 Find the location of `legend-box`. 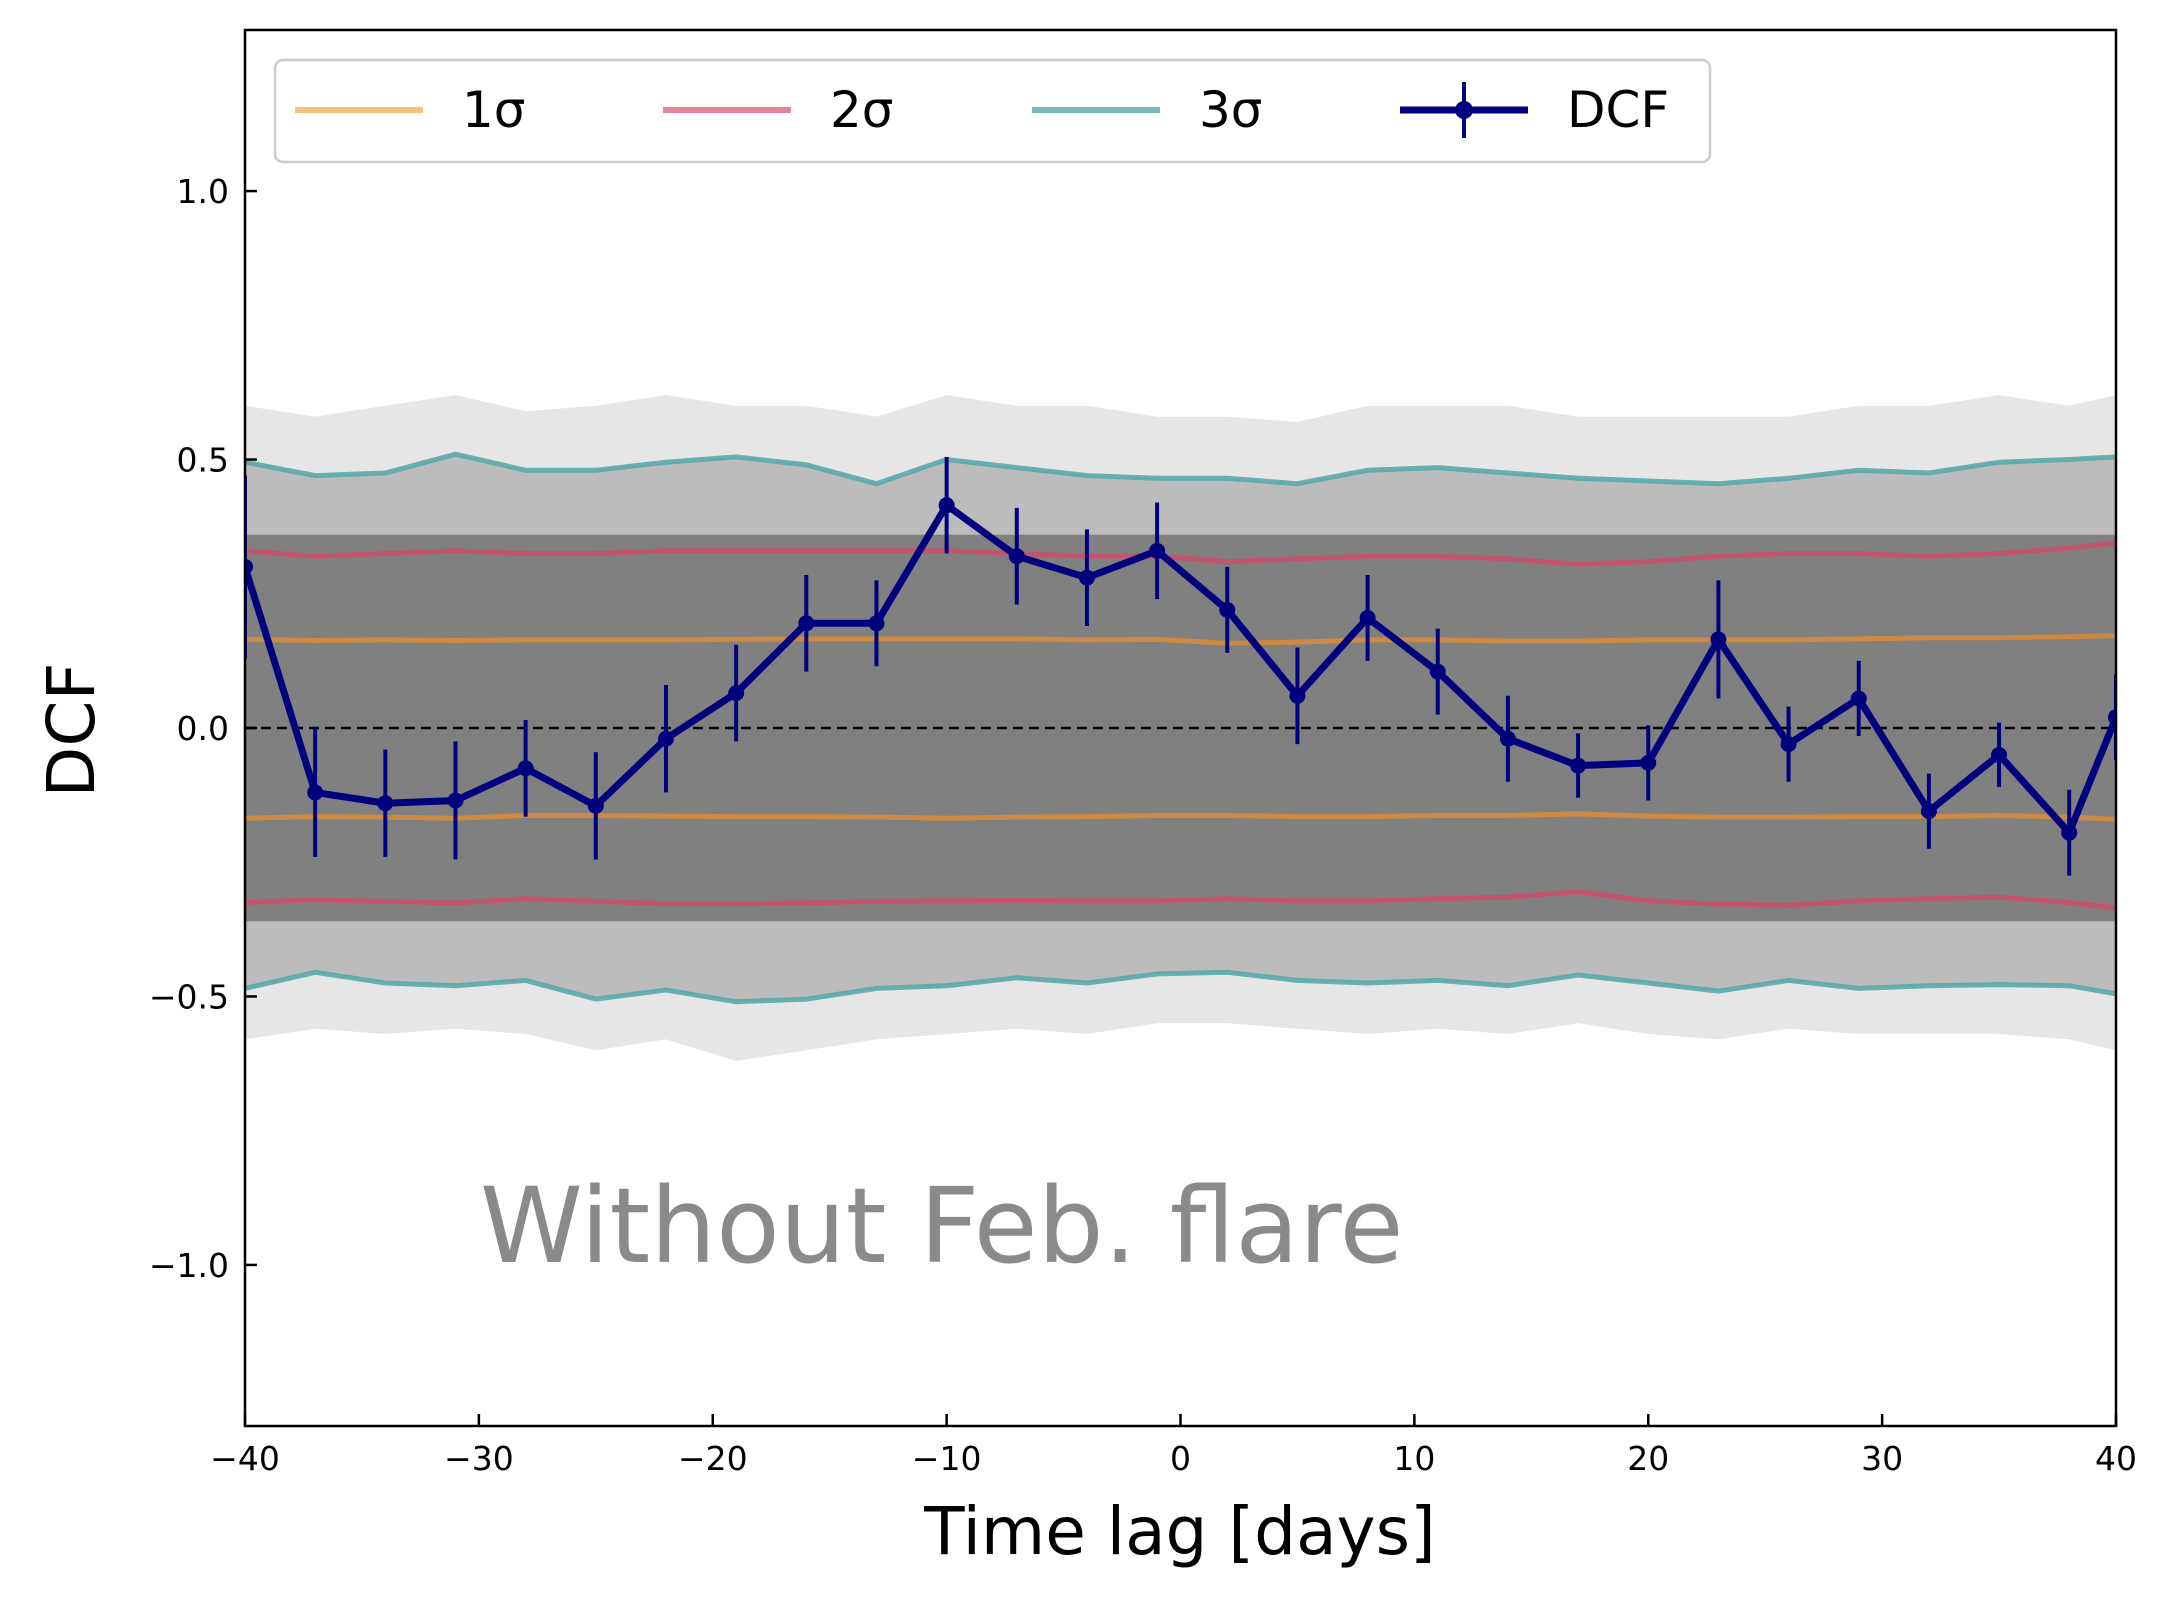

legend-box is located at coordinates (992, 111).